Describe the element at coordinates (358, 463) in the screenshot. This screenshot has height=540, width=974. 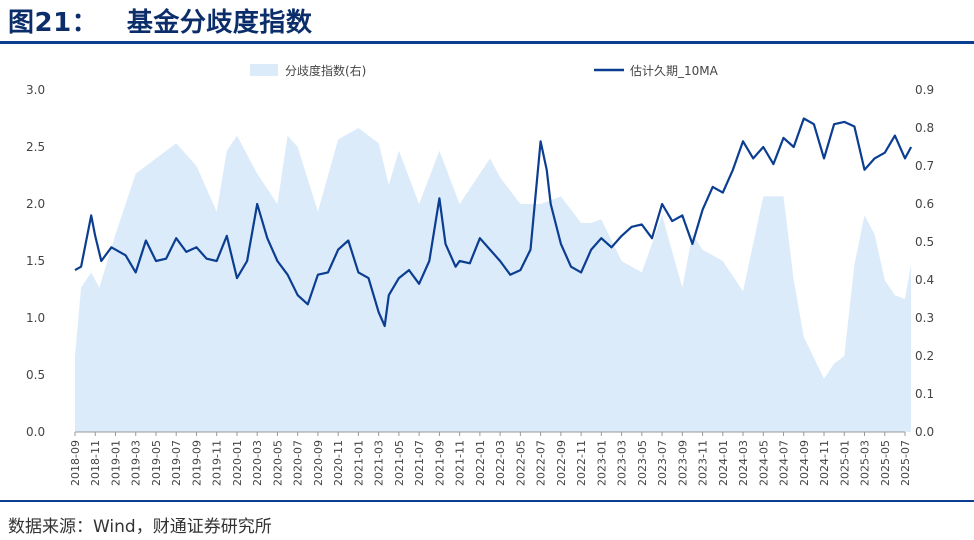
I see `x-tick-label: 2021-01` at that location.